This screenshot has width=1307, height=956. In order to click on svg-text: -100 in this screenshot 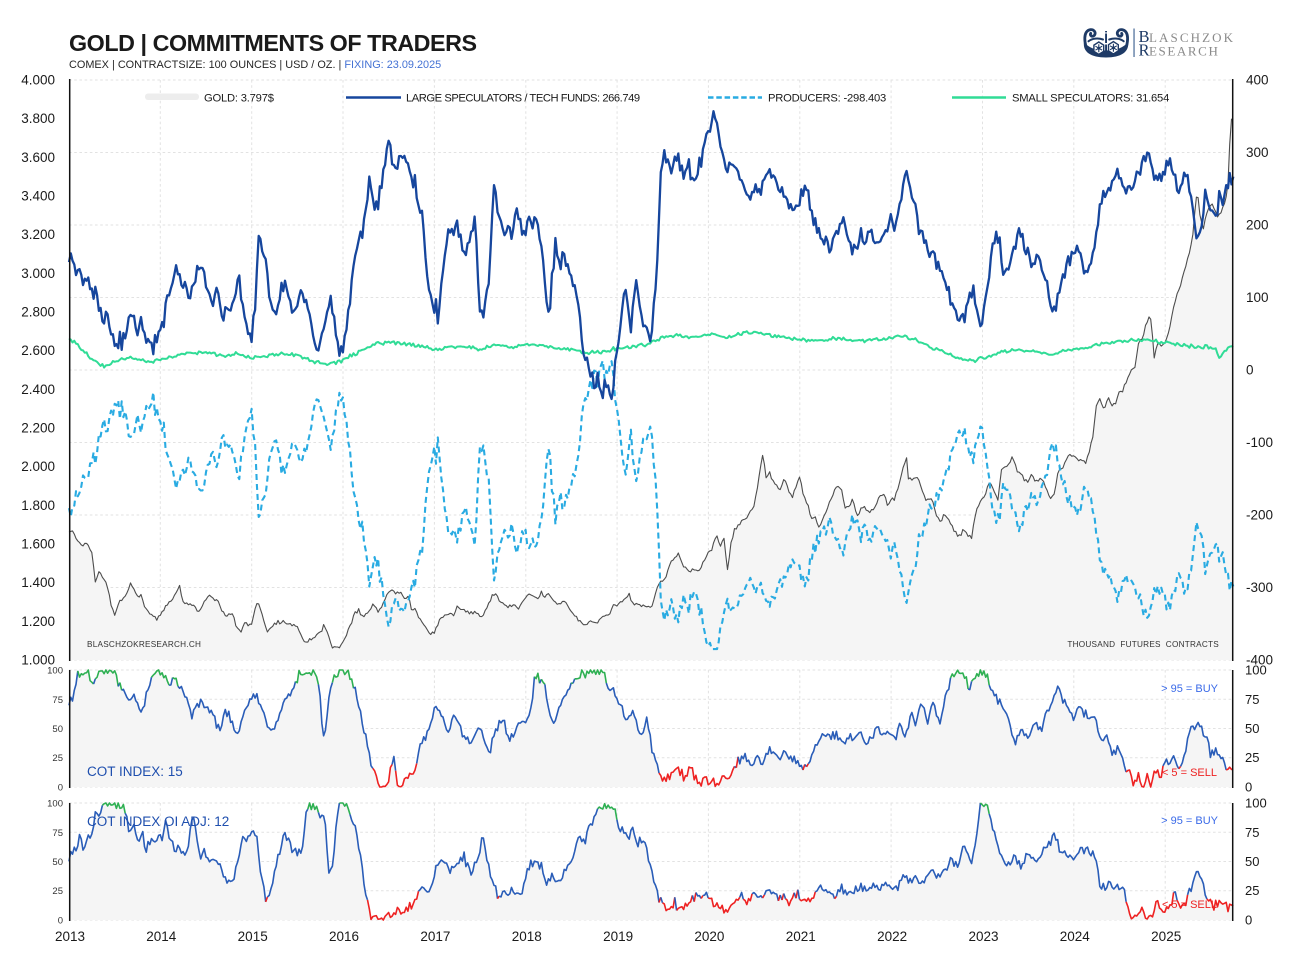, I will do `click(1259, 442)`.